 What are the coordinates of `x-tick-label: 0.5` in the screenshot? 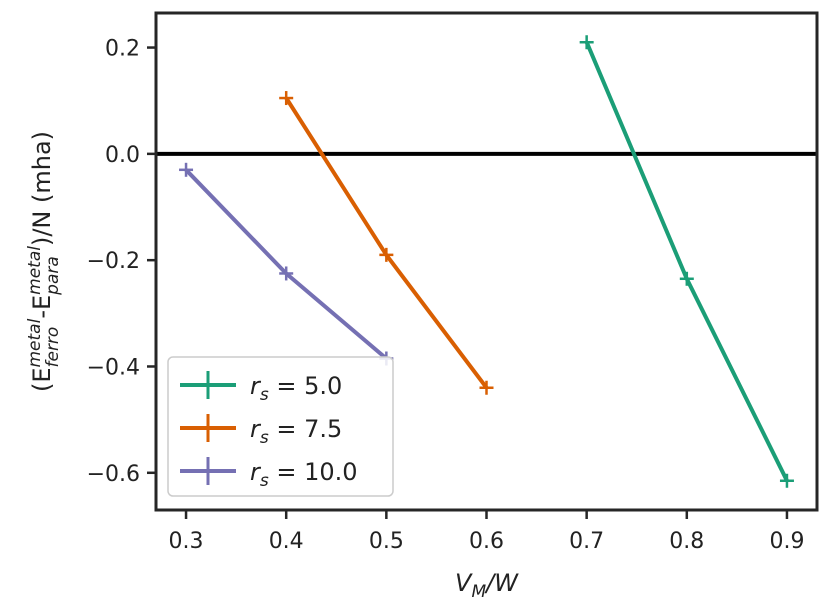 It's located at (386, 541).